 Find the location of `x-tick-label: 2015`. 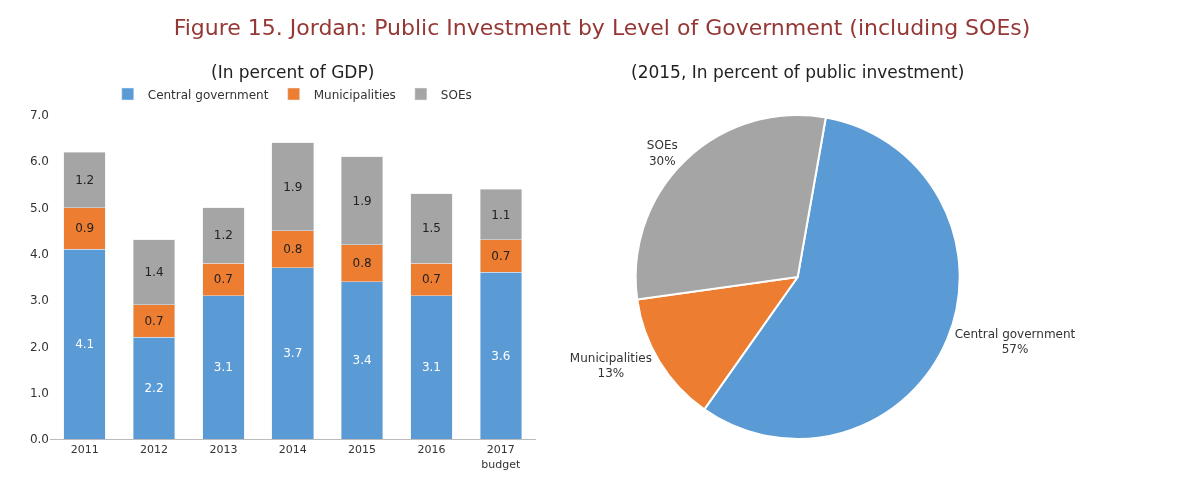

x-tick-label: 2015 is located at coordinates (362, 450).